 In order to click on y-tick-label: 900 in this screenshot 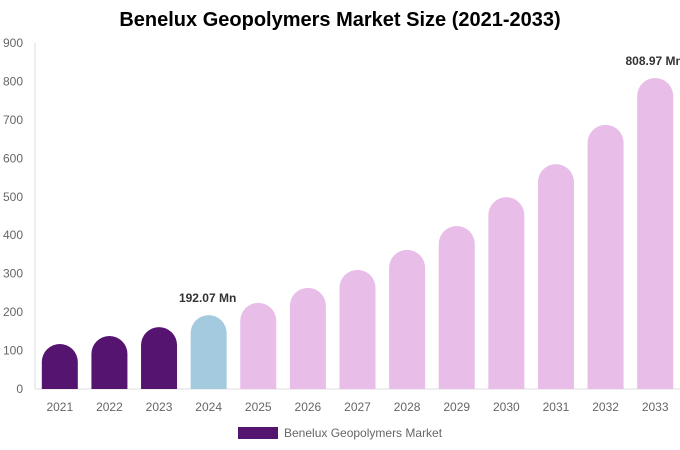, I will do `click(13, 43)`.